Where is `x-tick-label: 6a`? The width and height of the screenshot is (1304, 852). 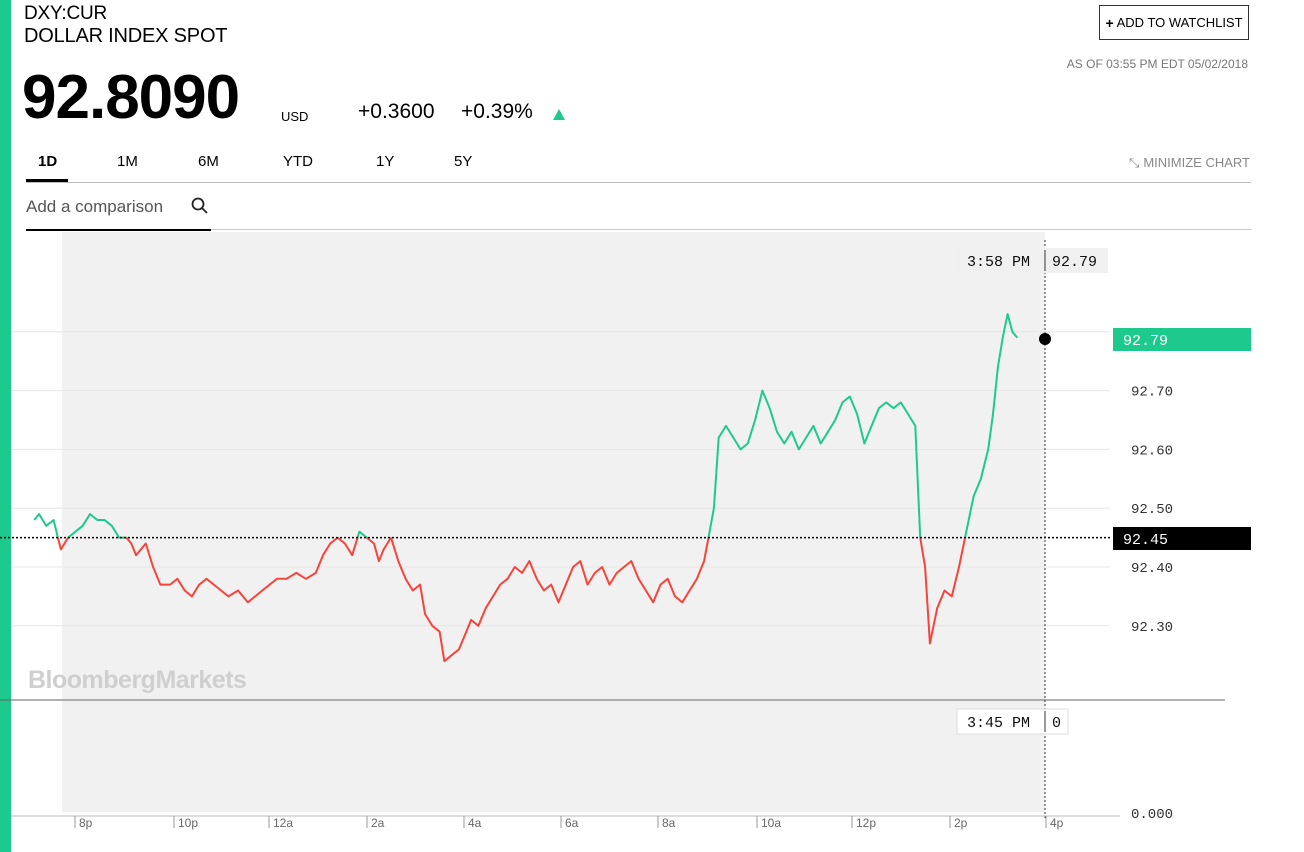 x-tick-label: 6a is located at coordinates (572, 823).